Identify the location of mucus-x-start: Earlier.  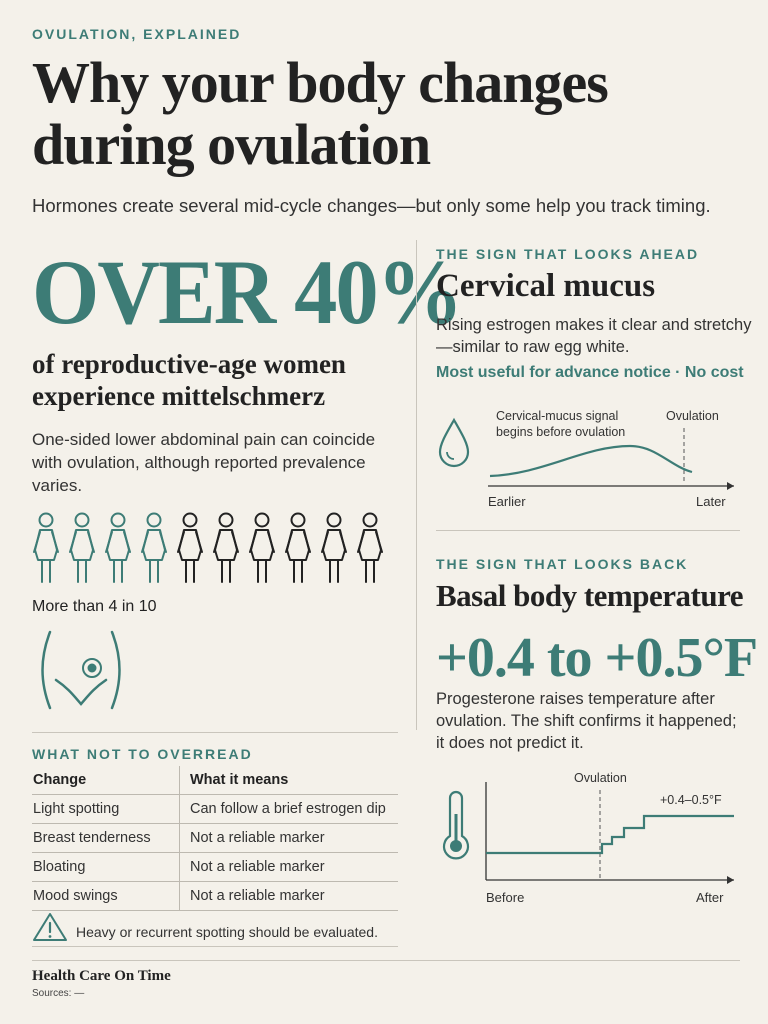
(507, 501).